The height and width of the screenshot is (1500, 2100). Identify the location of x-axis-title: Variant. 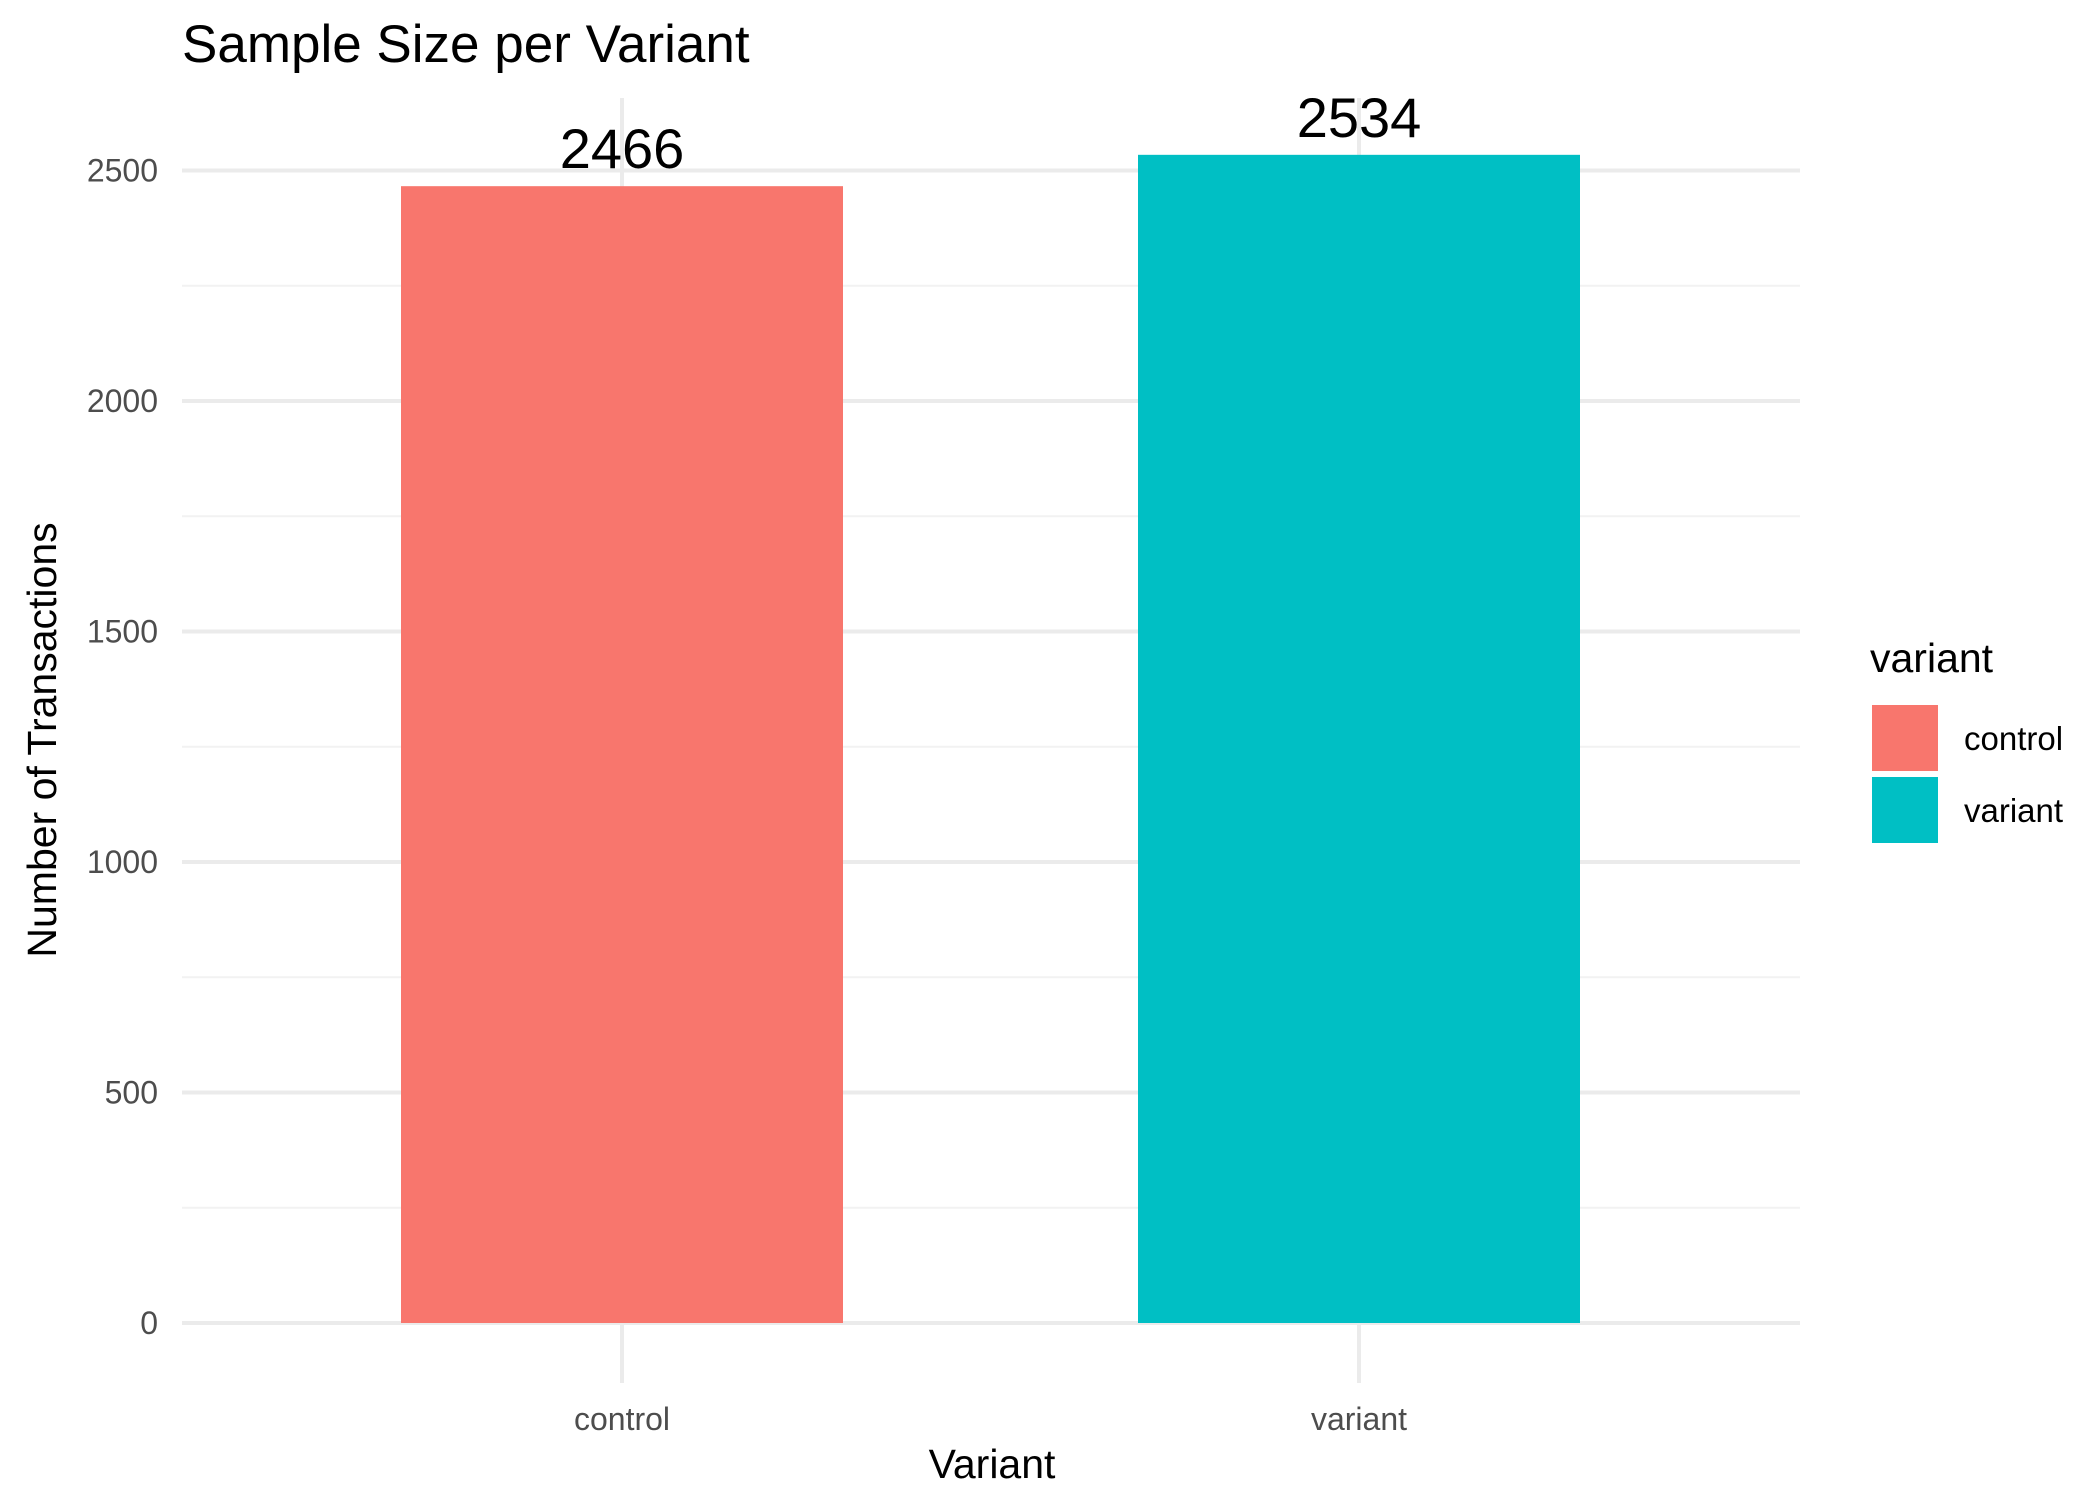
(992, 1464).